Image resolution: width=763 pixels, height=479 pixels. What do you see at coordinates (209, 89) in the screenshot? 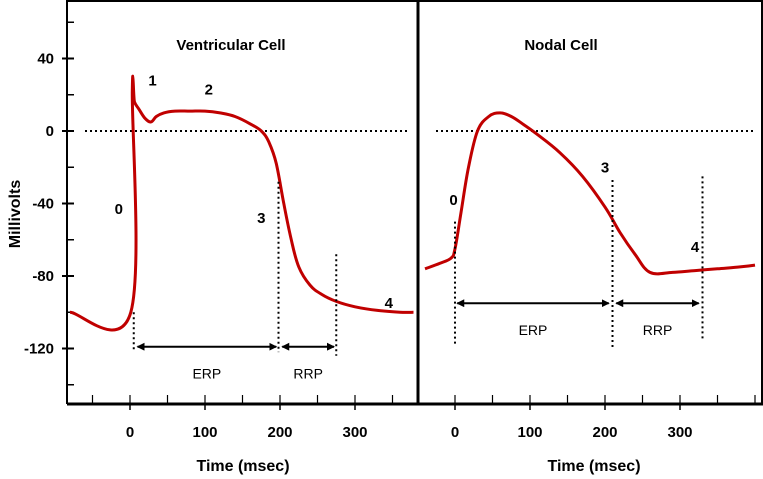
I see `ventricular-phase-2-label: 2` at bounding box center [209, 89].